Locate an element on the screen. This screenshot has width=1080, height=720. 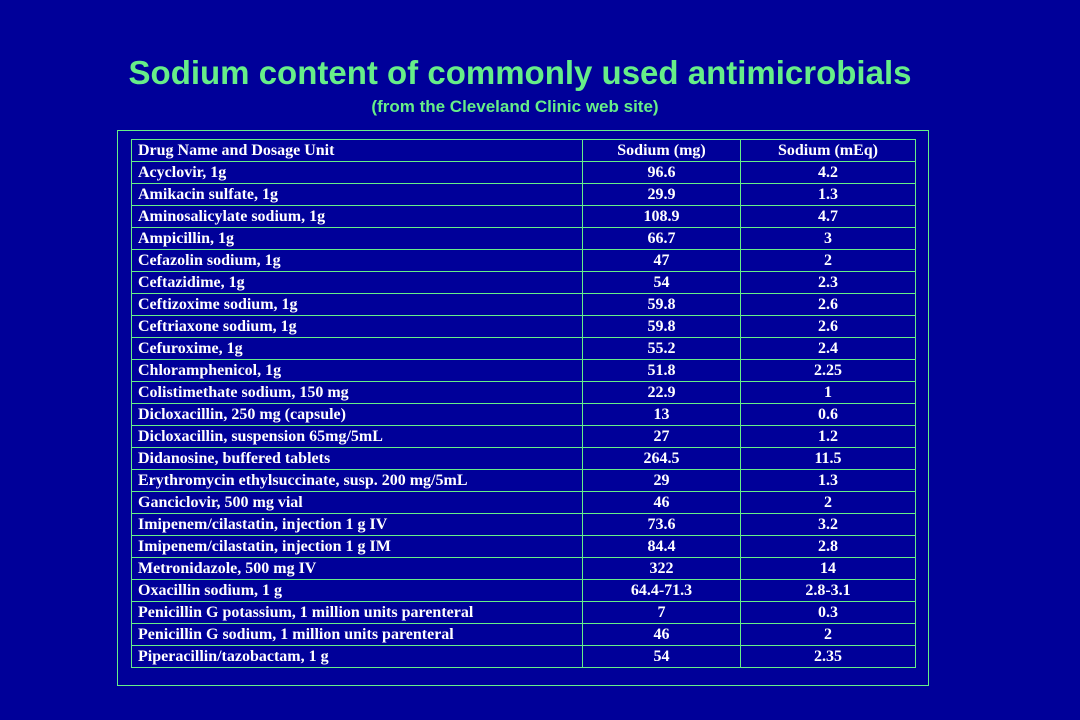
sodium-meq-cell: 4.2 is located at coordinates (828, 172).